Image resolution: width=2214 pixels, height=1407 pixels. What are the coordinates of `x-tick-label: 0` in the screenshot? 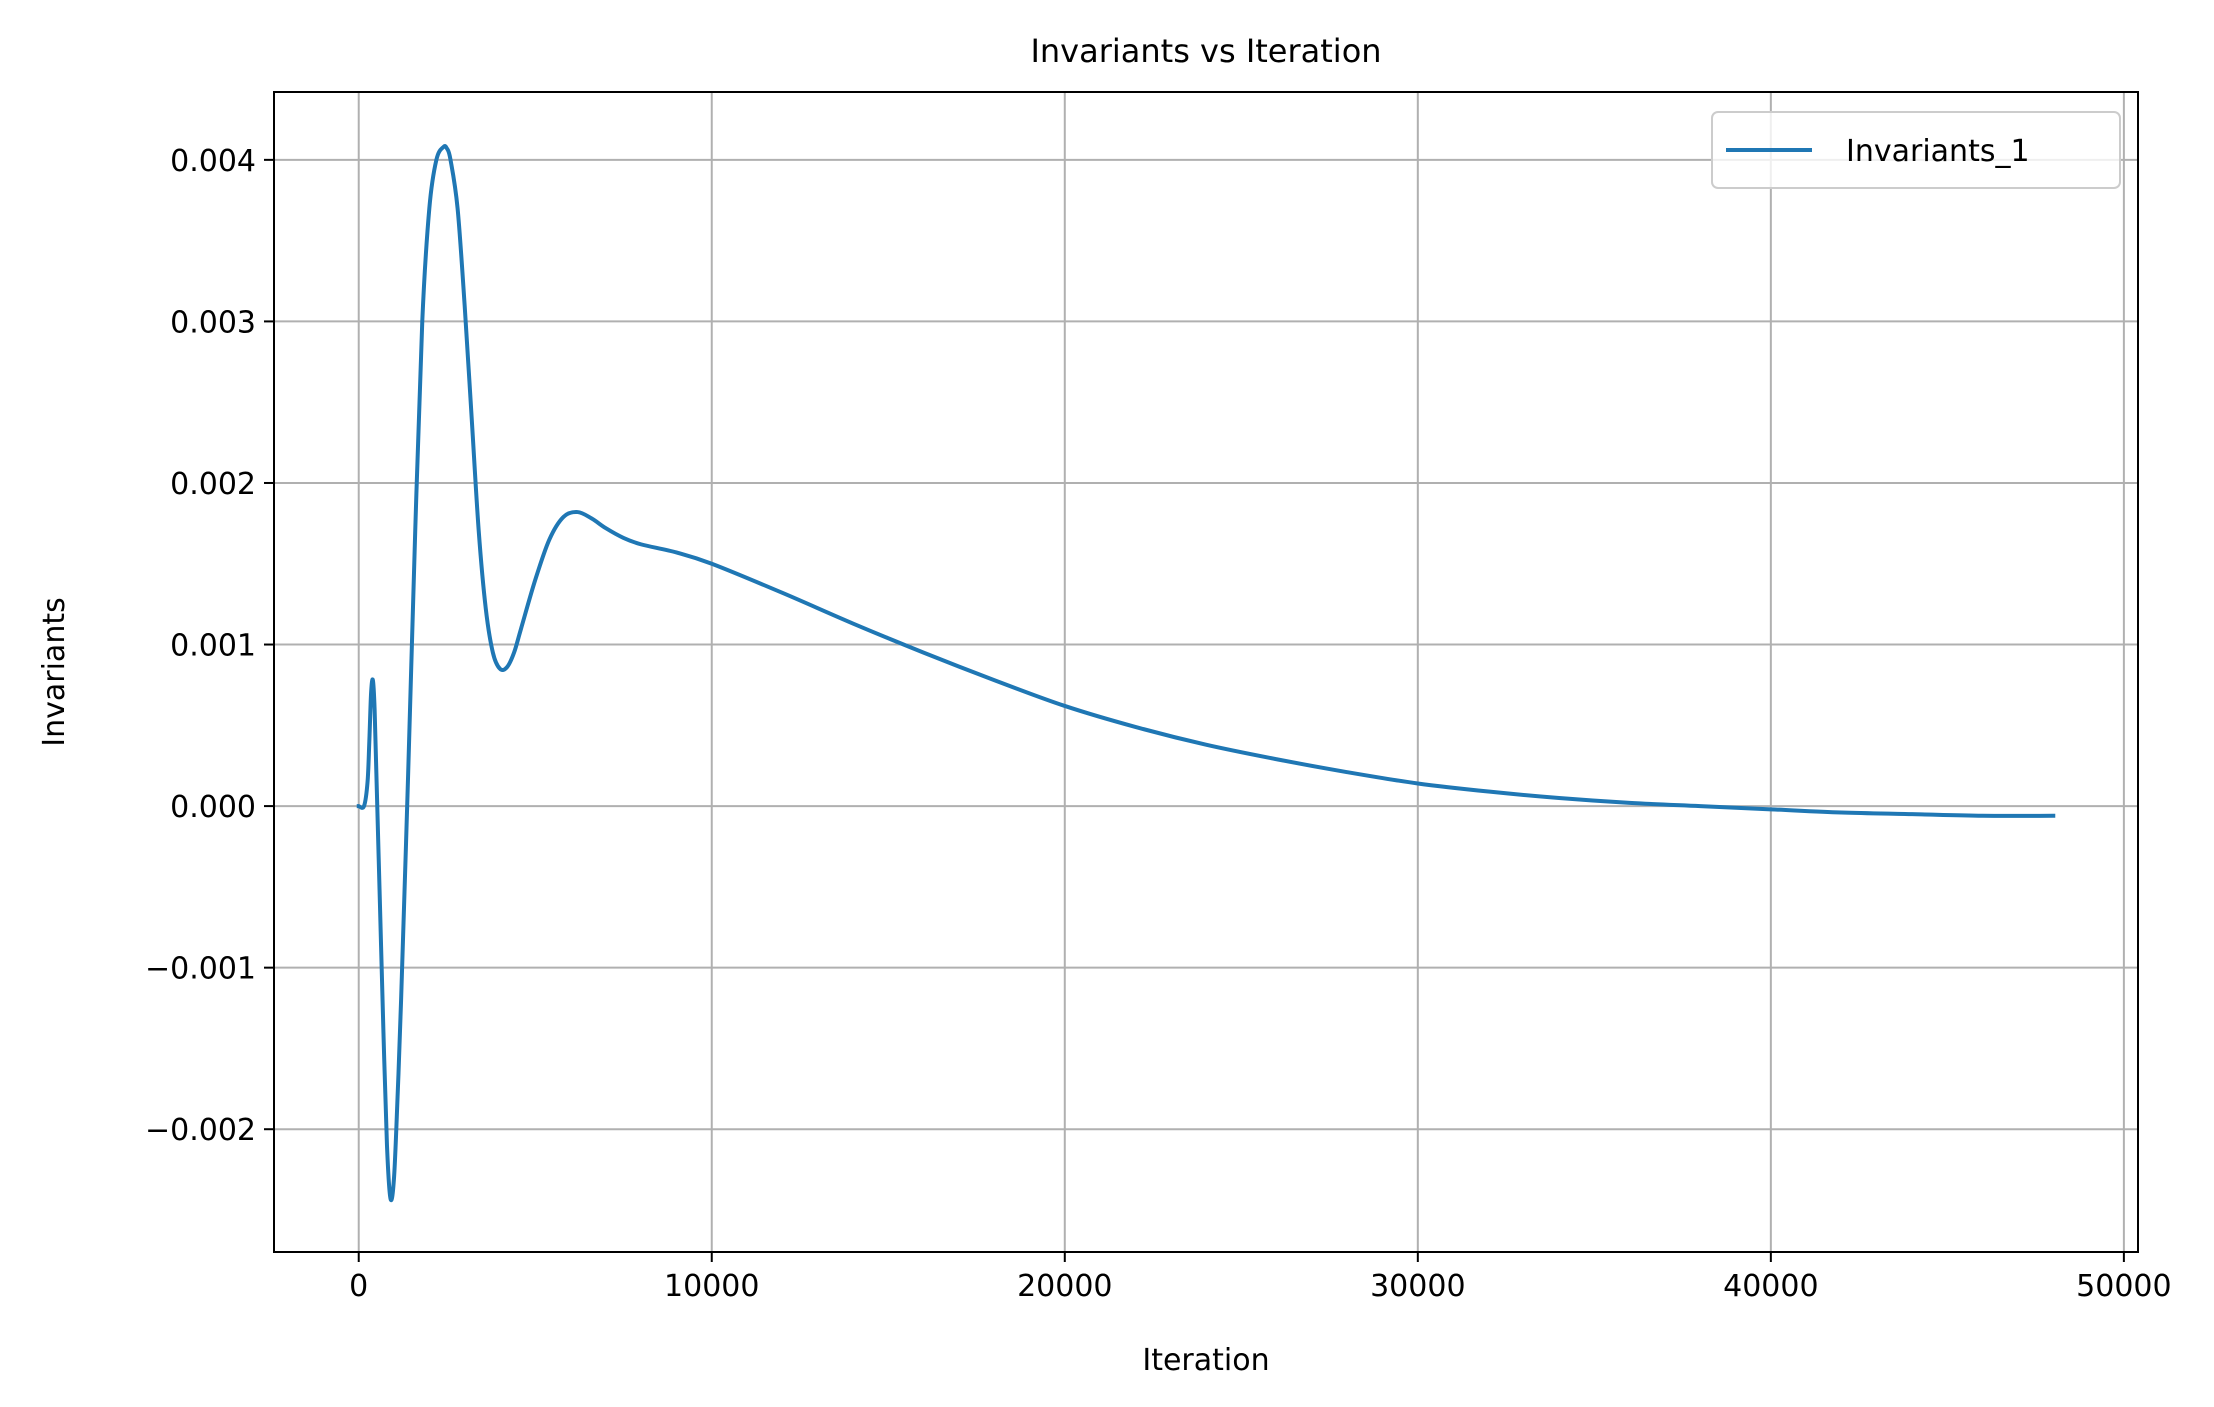 It's located at (358, 1286).